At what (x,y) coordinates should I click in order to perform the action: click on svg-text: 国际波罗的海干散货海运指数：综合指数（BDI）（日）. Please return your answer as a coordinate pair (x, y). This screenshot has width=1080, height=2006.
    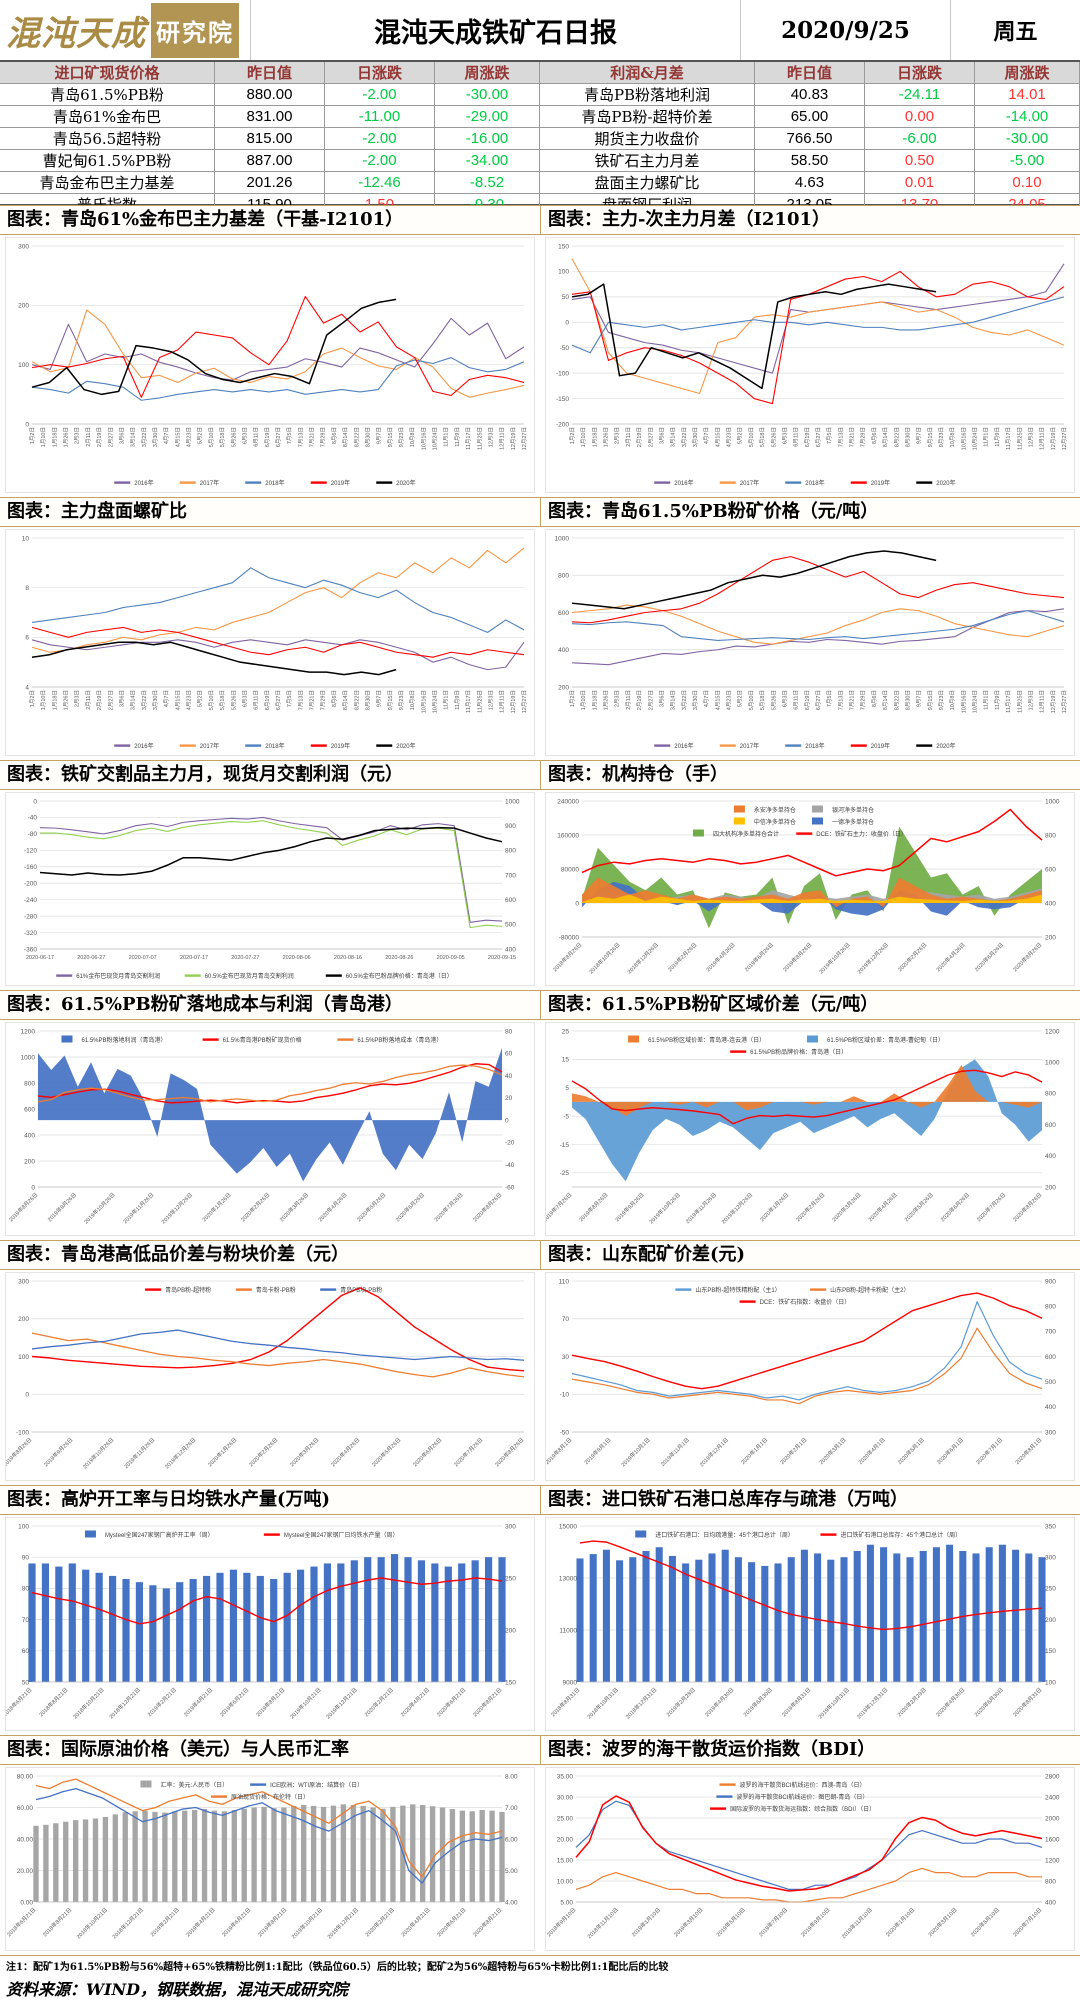
    Looking at the image, I should click on (802, 1809).